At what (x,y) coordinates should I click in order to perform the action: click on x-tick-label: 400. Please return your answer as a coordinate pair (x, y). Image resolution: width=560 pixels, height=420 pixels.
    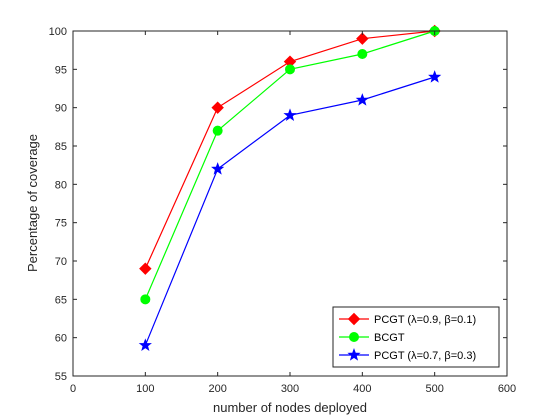
    Looking at the image, I should click on (362, 389).